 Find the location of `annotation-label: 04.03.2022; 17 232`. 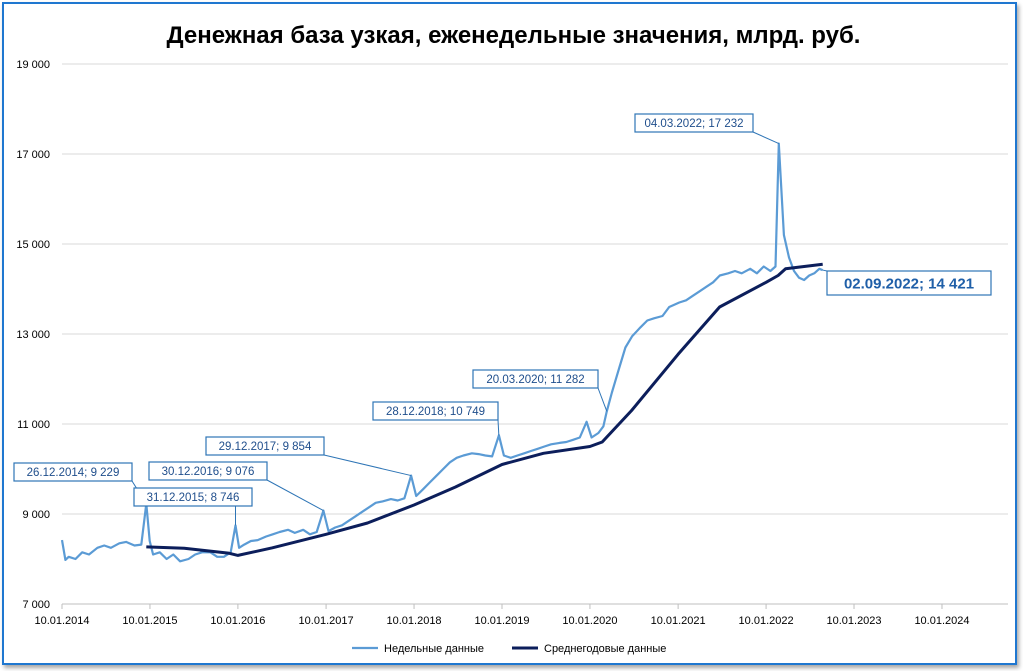

annotation-label: 04.03.2022; 17 232 is located at coordinates (693, 124).